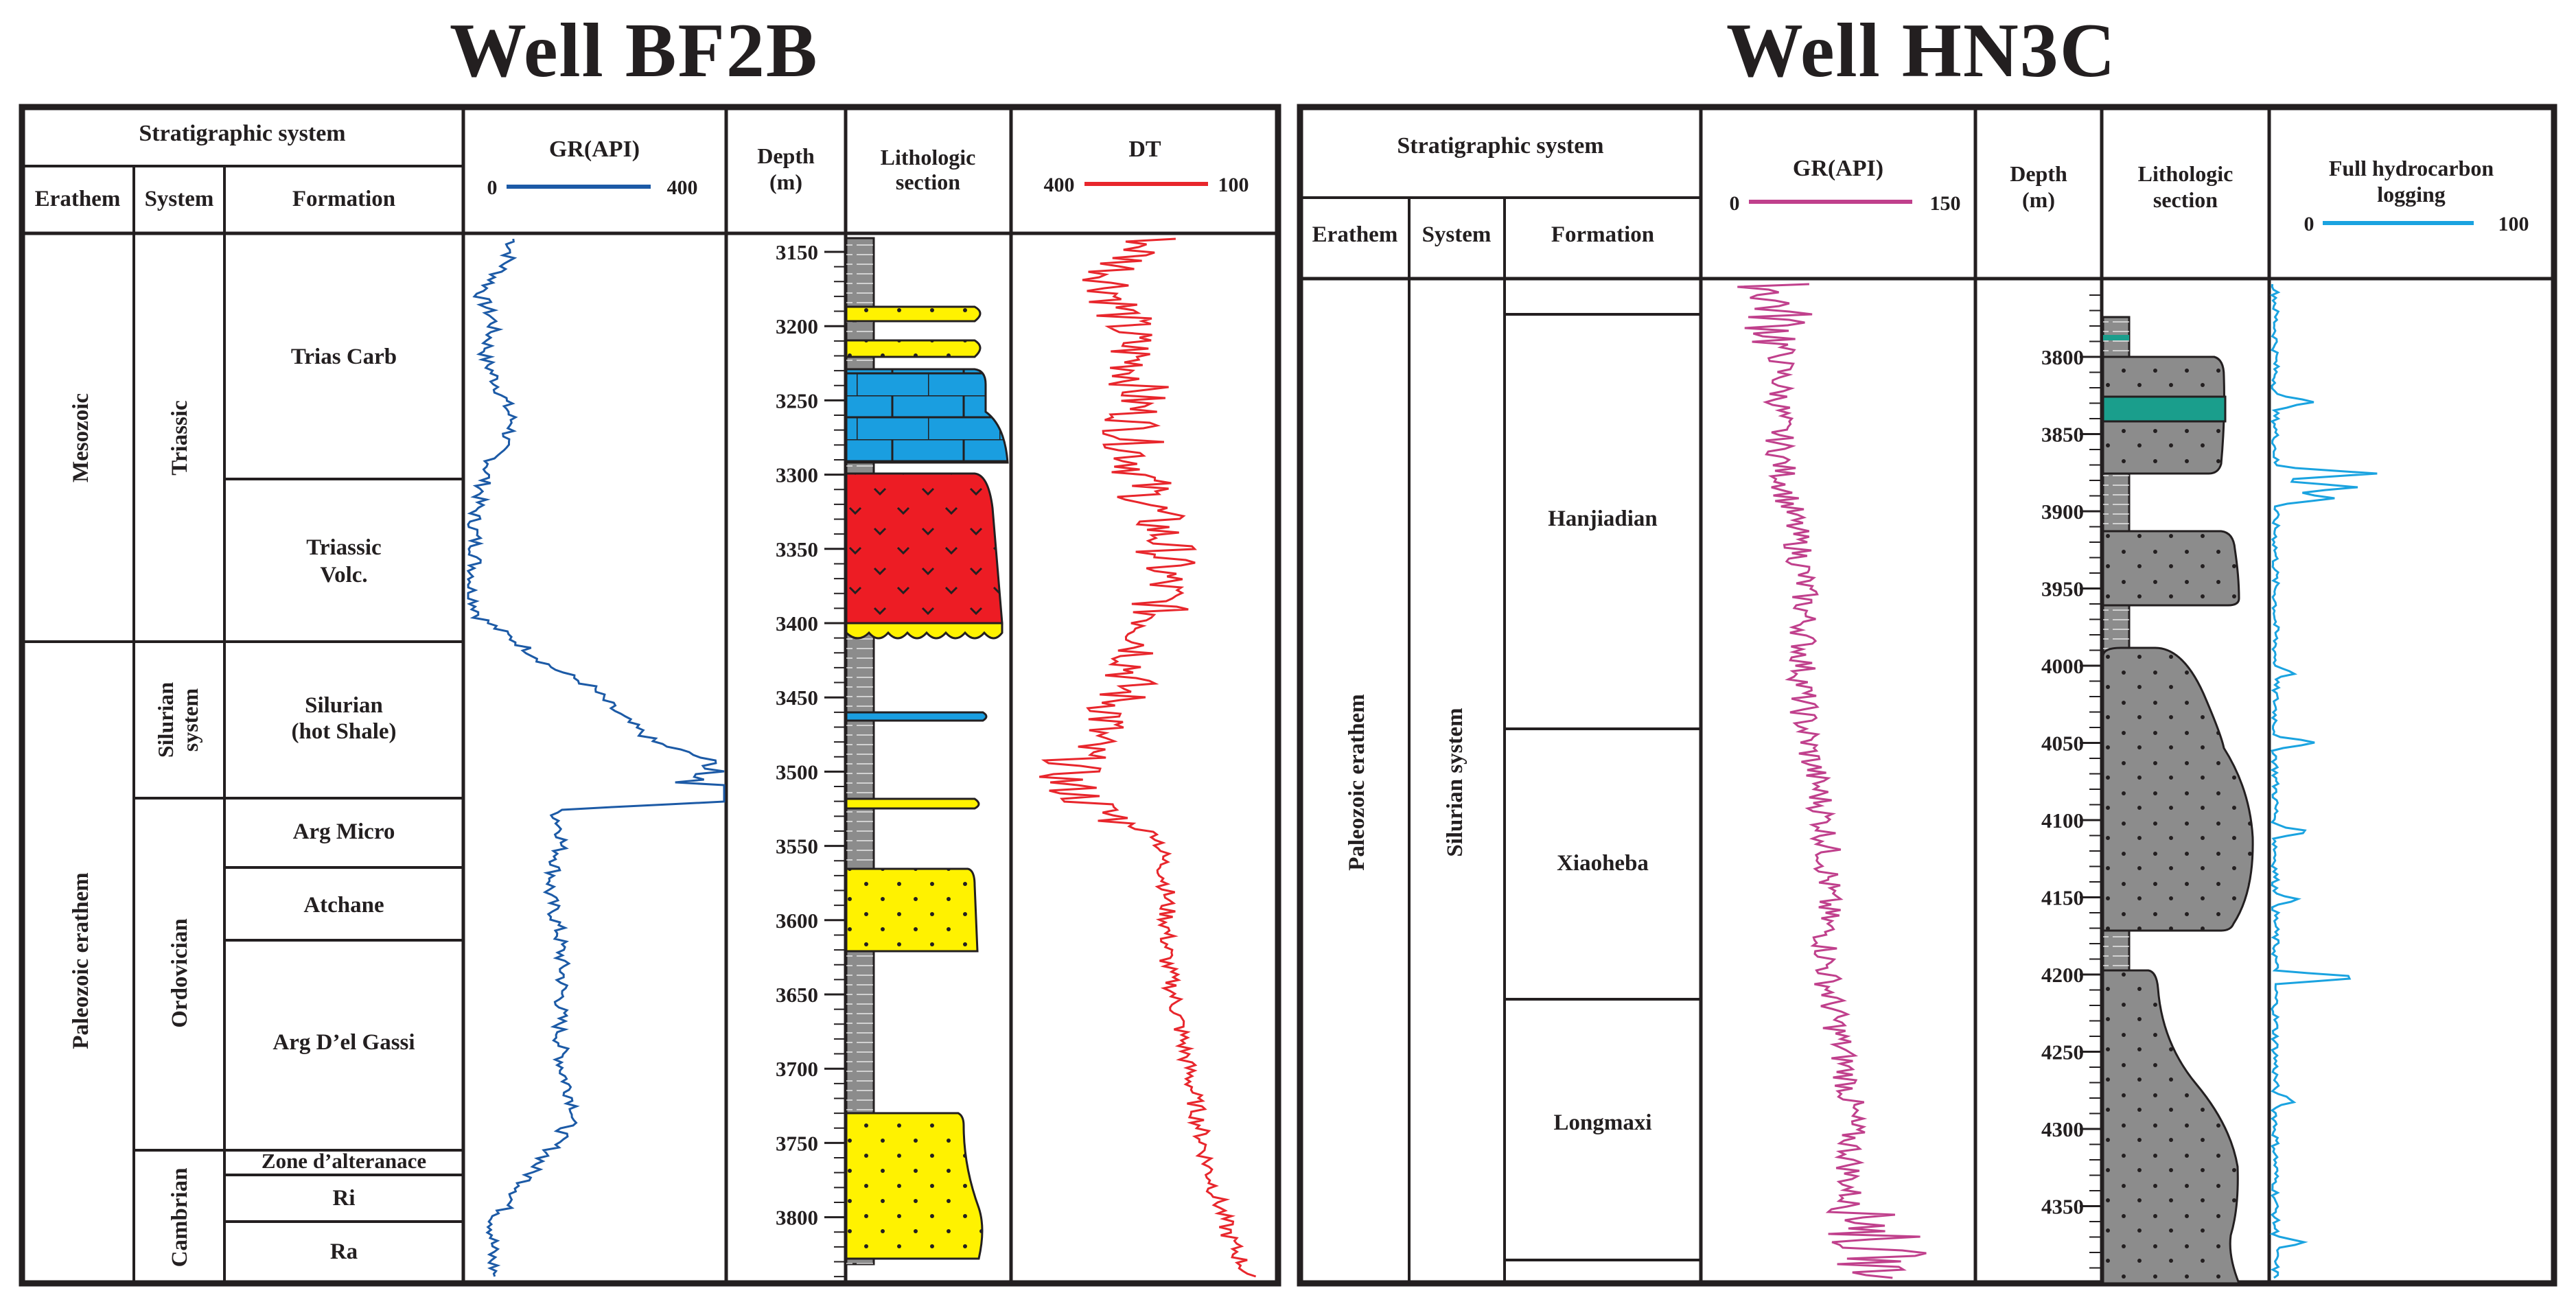  What do you see at coordinates (596, 757) in the screenshot?
I see `bf2b-gr-curve` at bounding box center [596, 757].